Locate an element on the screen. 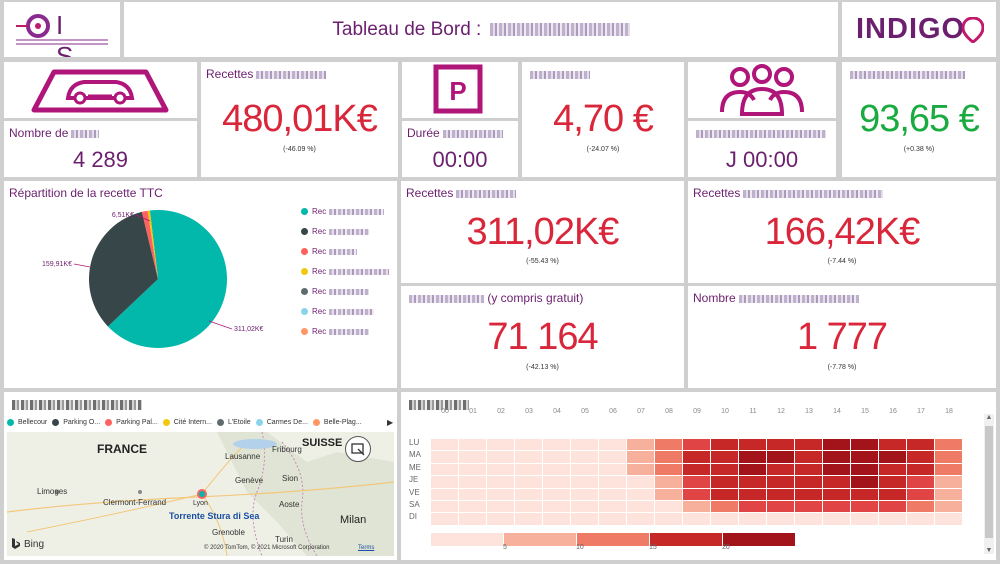 The width and height of the screenshot is (1000, 564). heatmap-vertical-scrollbar: ▲ ▼ is located at coordinates (989, 484).